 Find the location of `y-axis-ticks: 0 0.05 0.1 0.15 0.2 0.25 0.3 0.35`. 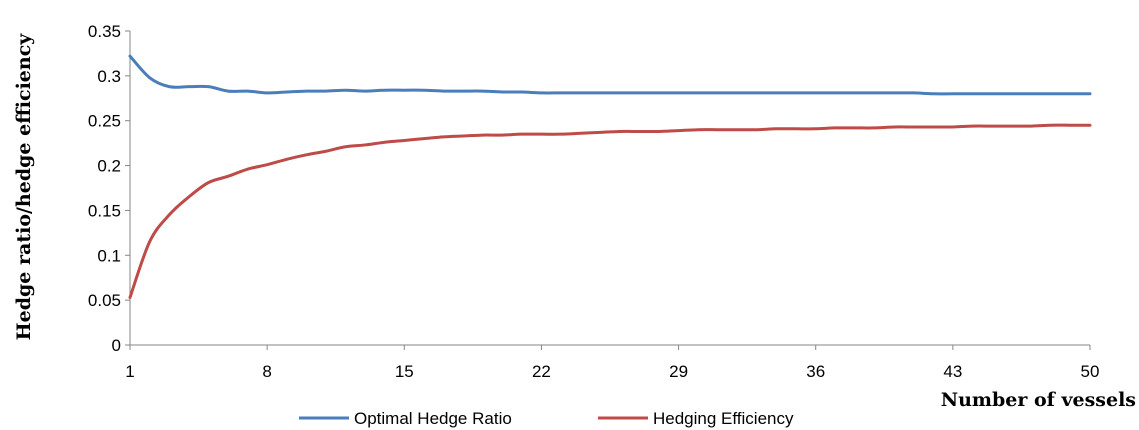

y-axis-ticks: 0 0.05 0.1 0.15 0.2 0.25 0.3 0.35 is located at coordinates (109, 188).